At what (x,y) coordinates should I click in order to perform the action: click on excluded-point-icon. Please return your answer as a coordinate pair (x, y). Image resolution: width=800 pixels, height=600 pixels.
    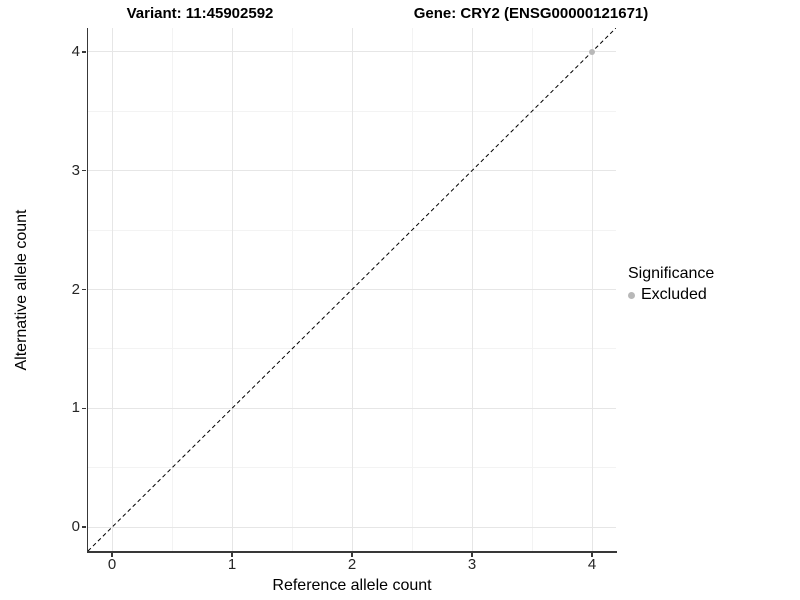
    Looking at the image, I should click on (631, 295).